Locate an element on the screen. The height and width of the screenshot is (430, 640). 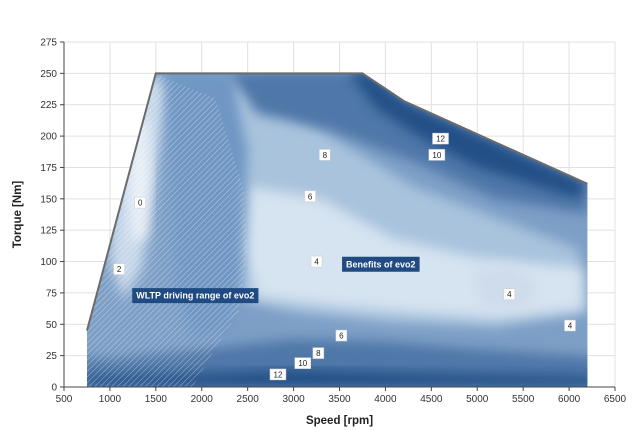
contour-label: 2 is located at coordinates (119, 269).